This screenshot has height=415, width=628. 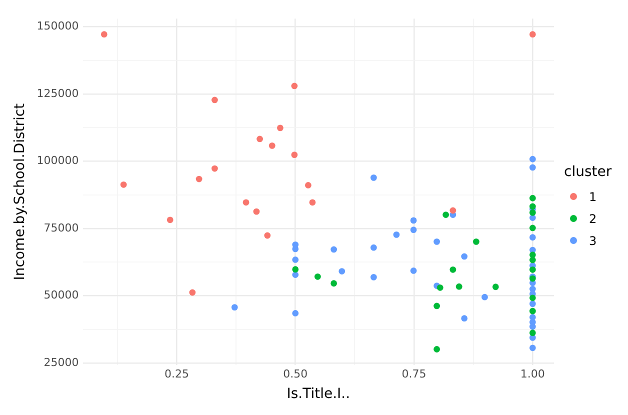 I want to click on y-tick-label: 125000, so click(x=57, y=93).